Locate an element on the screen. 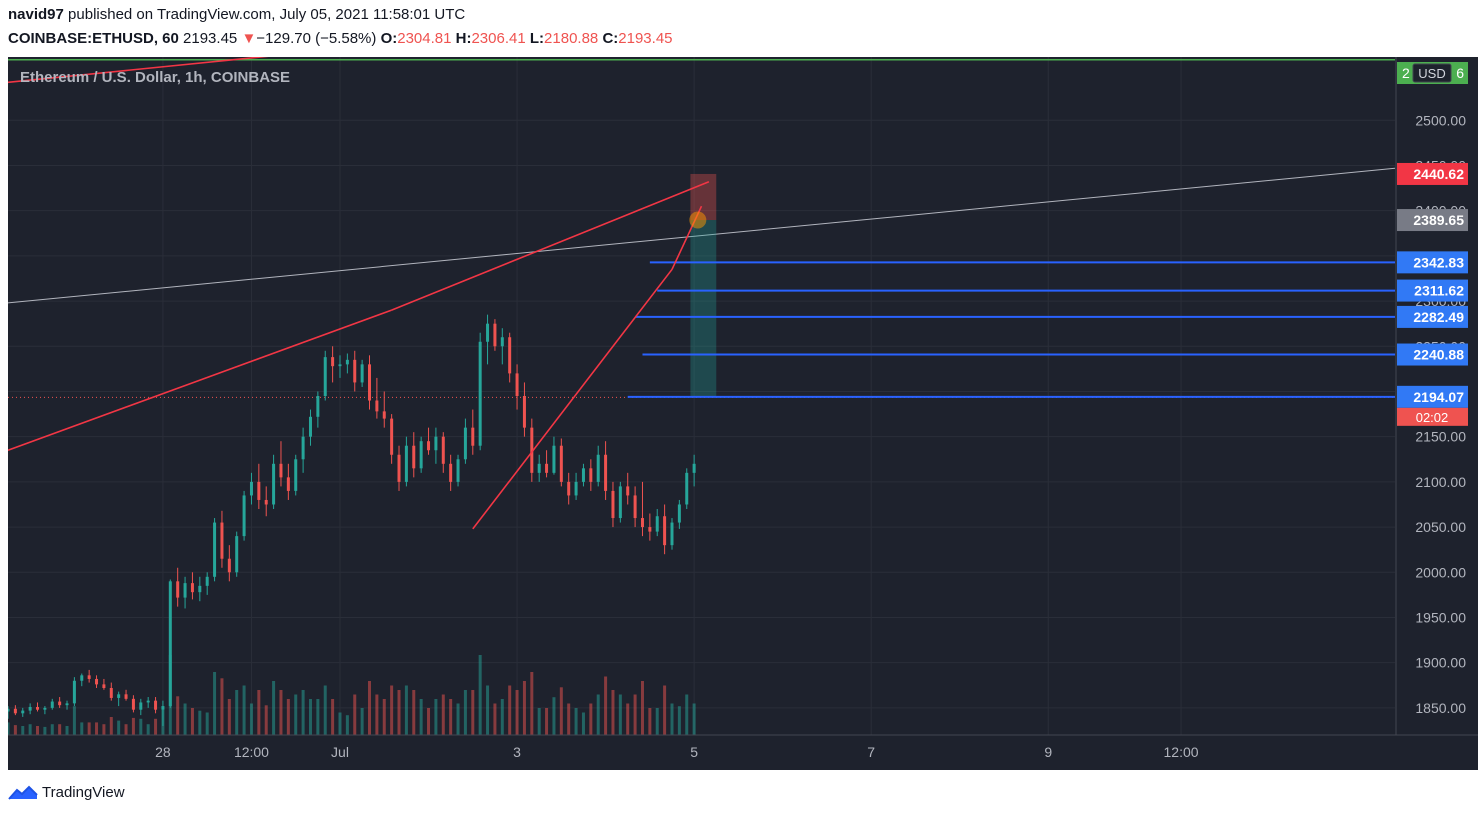 The image size is (1484, 816). tradingview-brand: TradingView is located at coordinates (83, 792).